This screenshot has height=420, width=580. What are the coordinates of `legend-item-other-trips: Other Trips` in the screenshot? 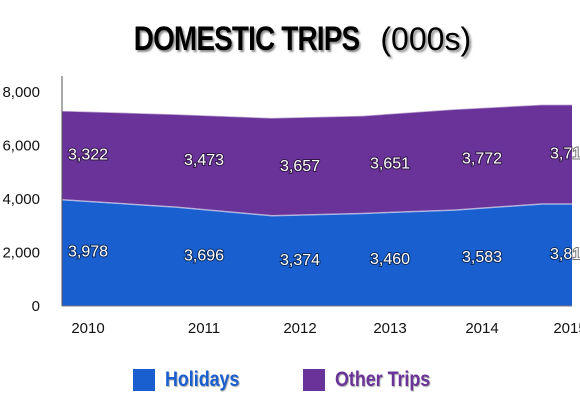 It's located at (374, 380).